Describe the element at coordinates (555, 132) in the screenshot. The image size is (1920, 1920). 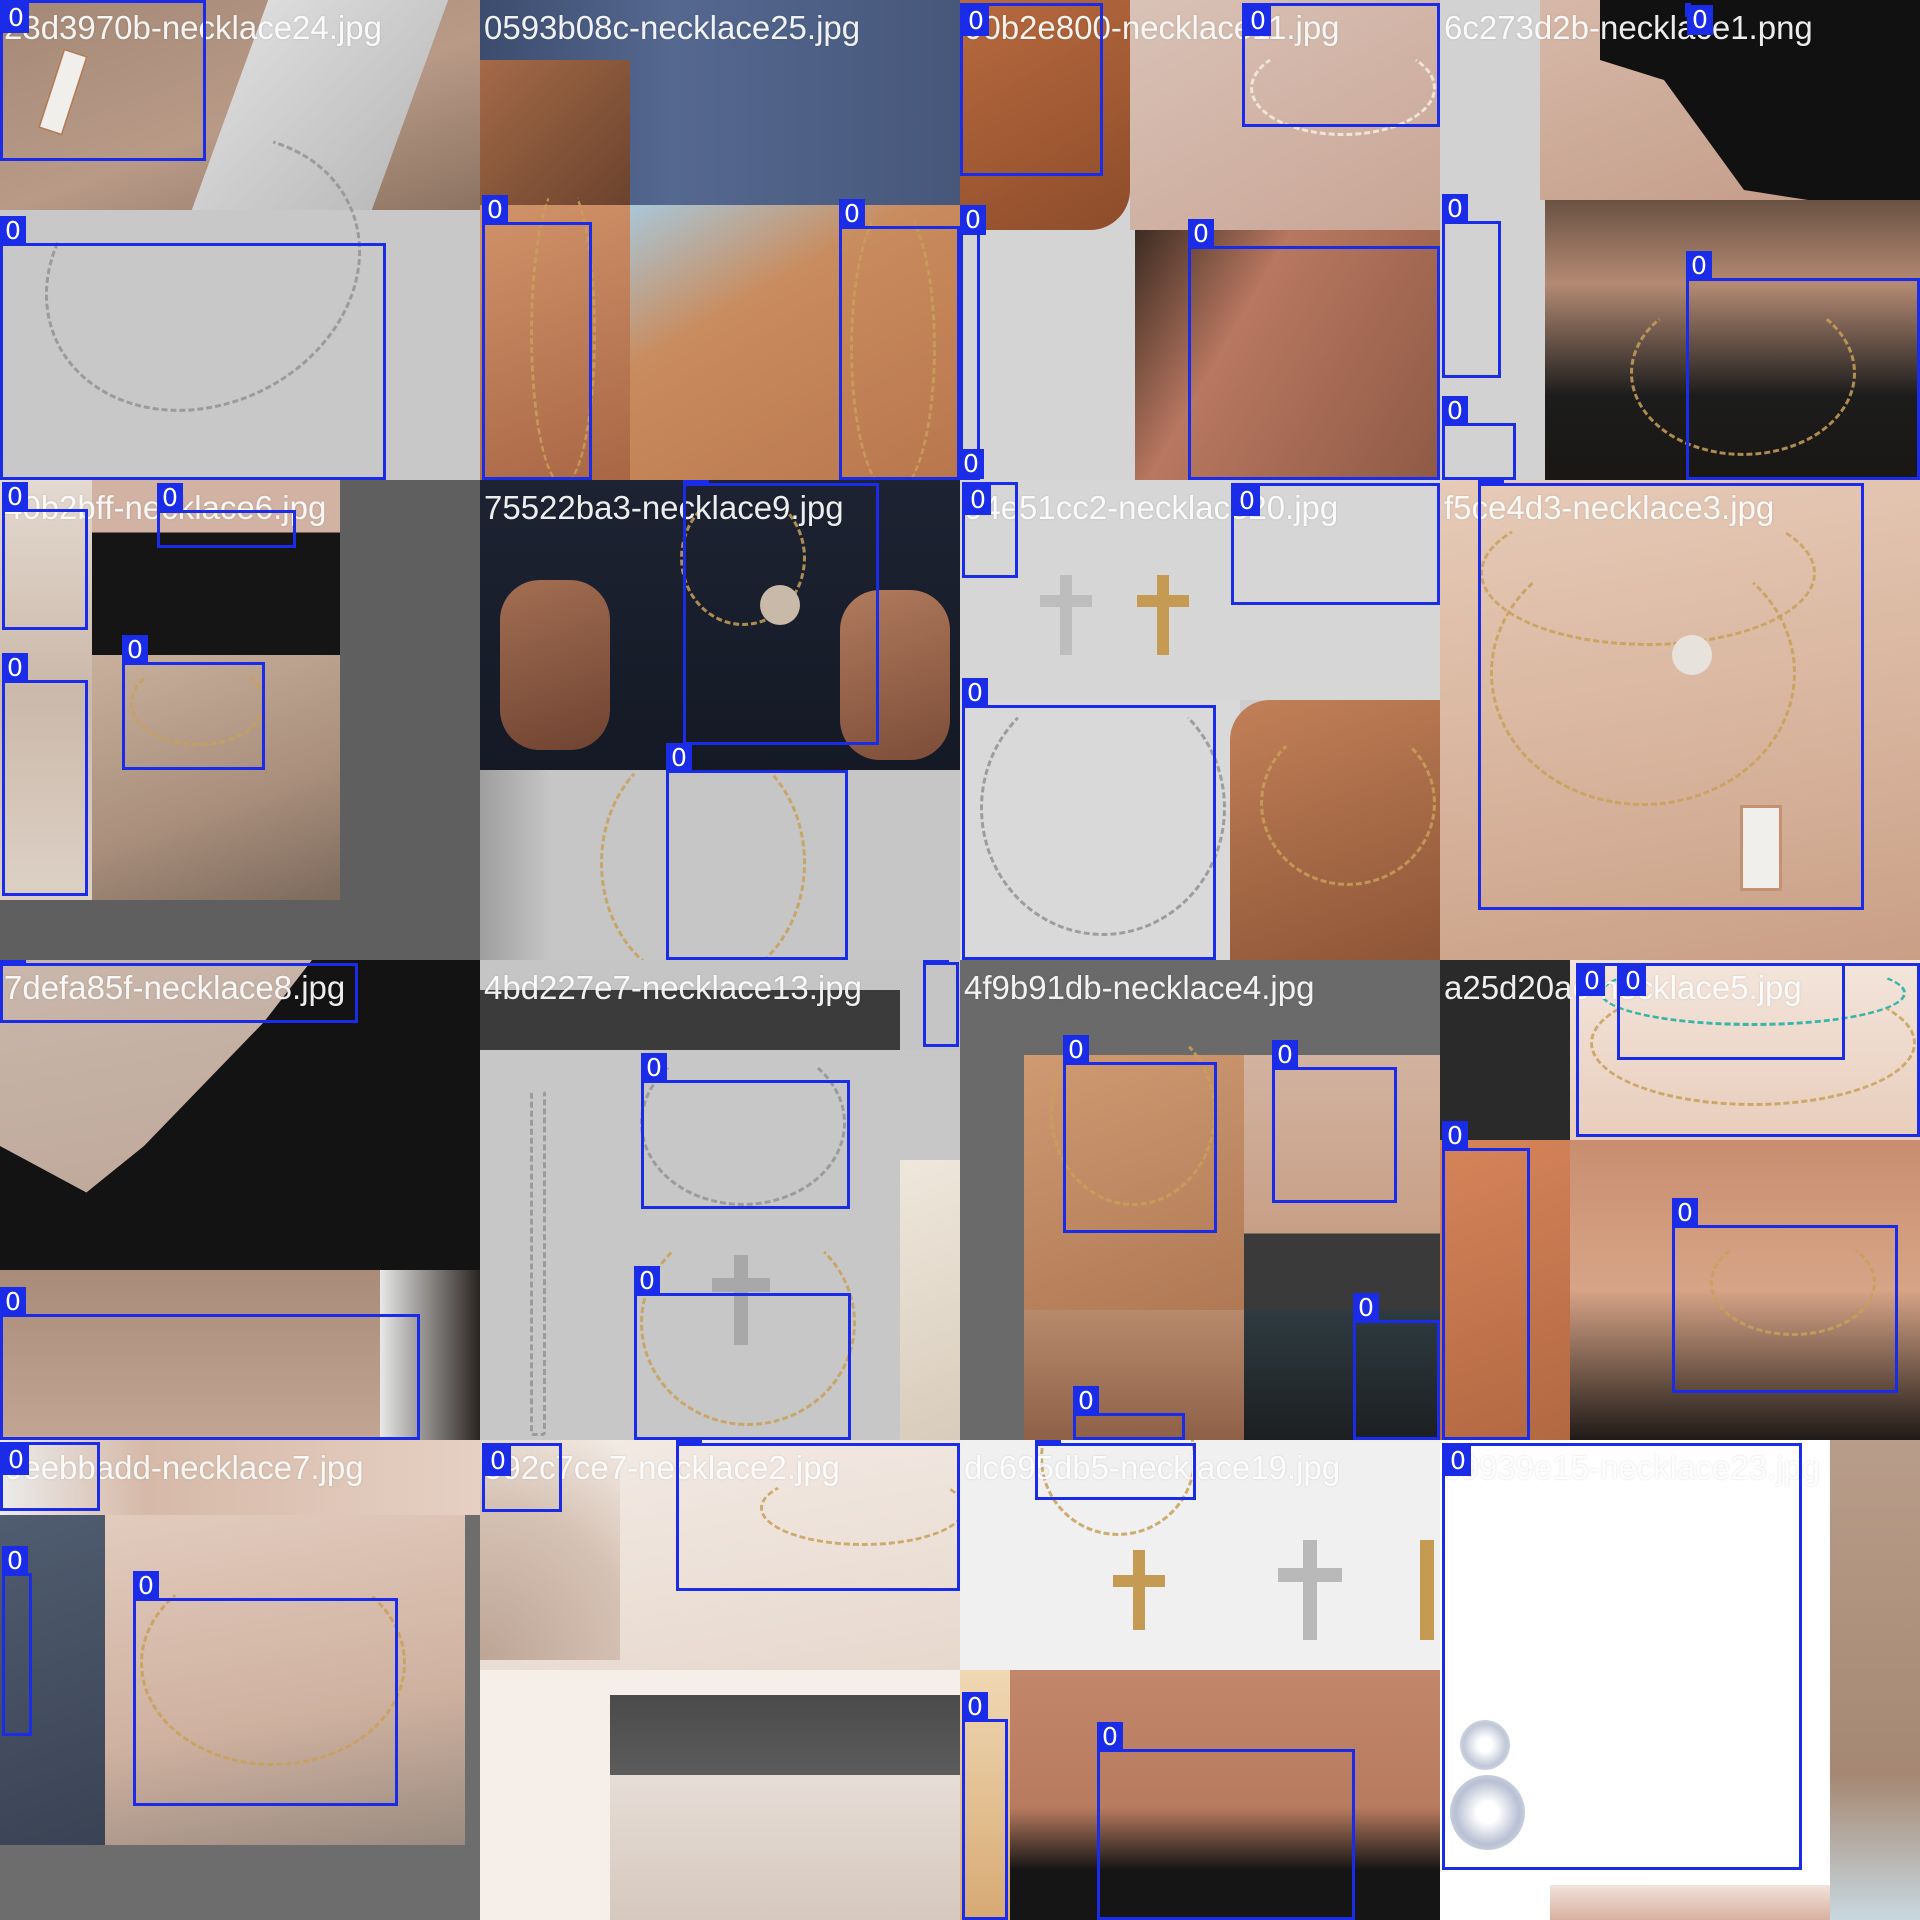
I see `photo-arm` at that location.